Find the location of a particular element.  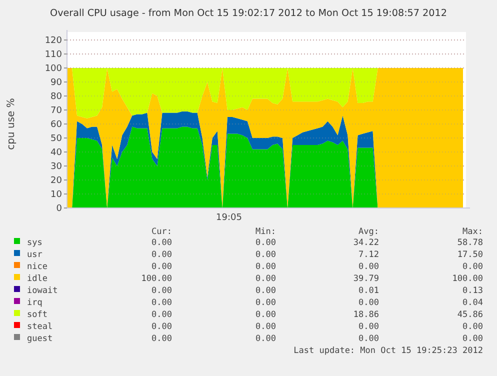

text: 19:05 is located at coordinates (229, 218).